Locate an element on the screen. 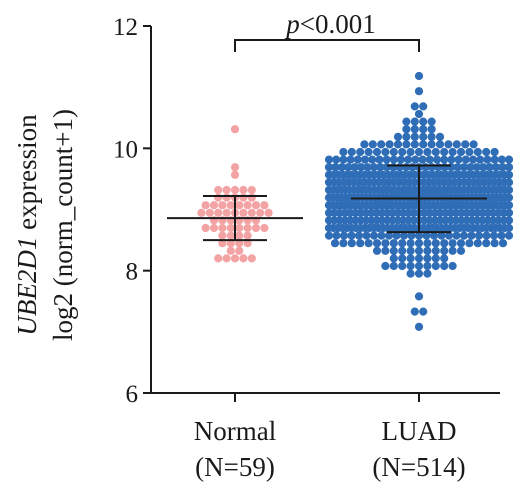 This screenshot has height=492, width=513. y-axis-label-gene: UBE2D1 is located at coordinates (27, 286).